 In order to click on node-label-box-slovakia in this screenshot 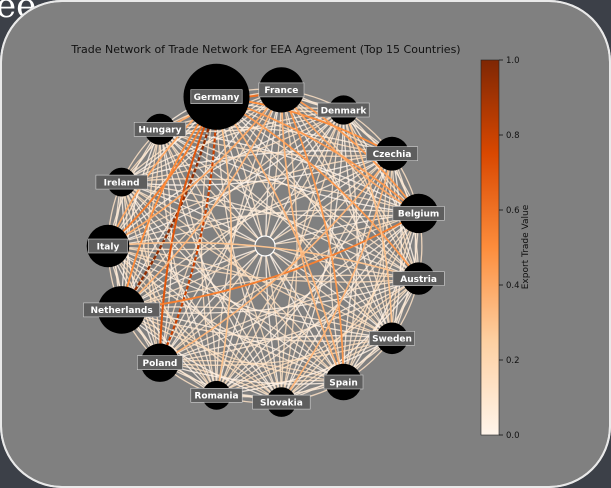, I will do `click(281, 402)`.